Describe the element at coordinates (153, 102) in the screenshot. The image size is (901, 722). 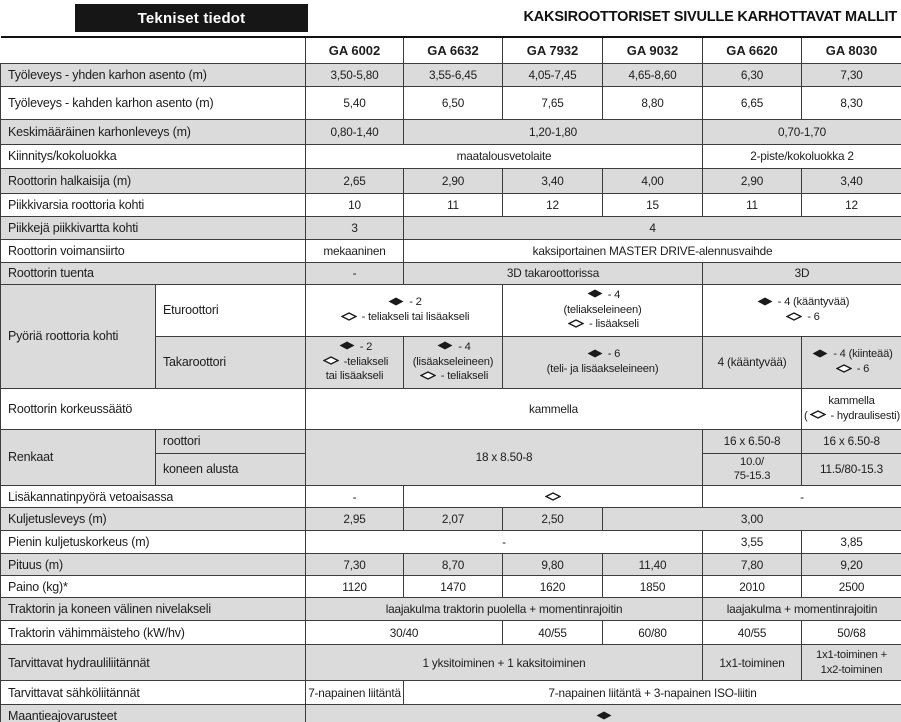
I see `row-label: Työleveys - kahden karhon asento (m)` at that location.